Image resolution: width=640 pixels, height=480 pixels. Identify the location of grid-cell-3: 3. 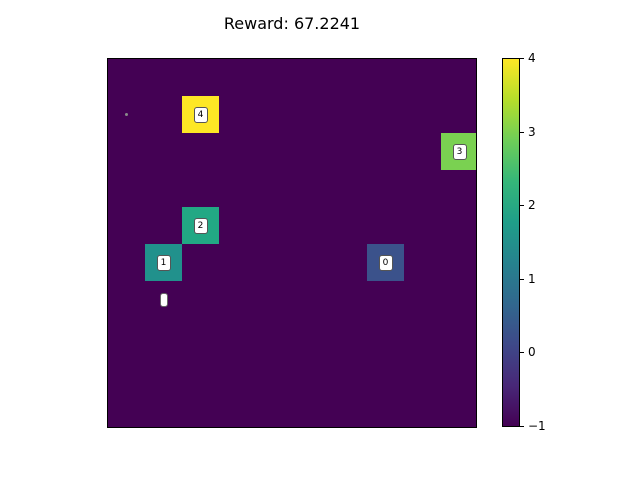
(458, 151).